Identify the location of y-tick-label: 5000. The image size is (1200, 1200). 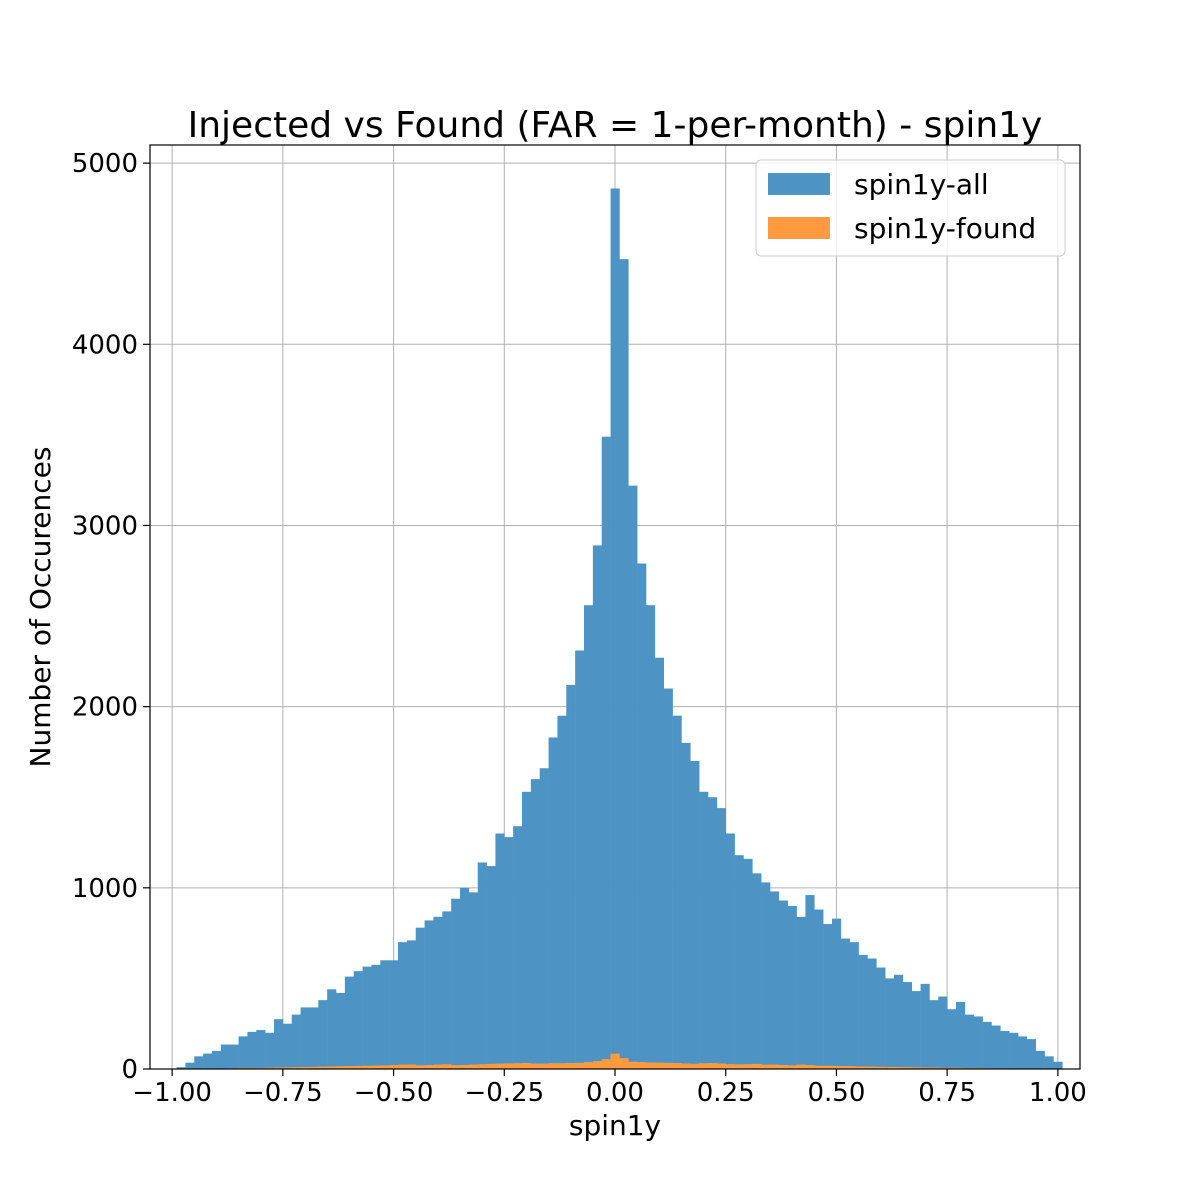
(105, 164).